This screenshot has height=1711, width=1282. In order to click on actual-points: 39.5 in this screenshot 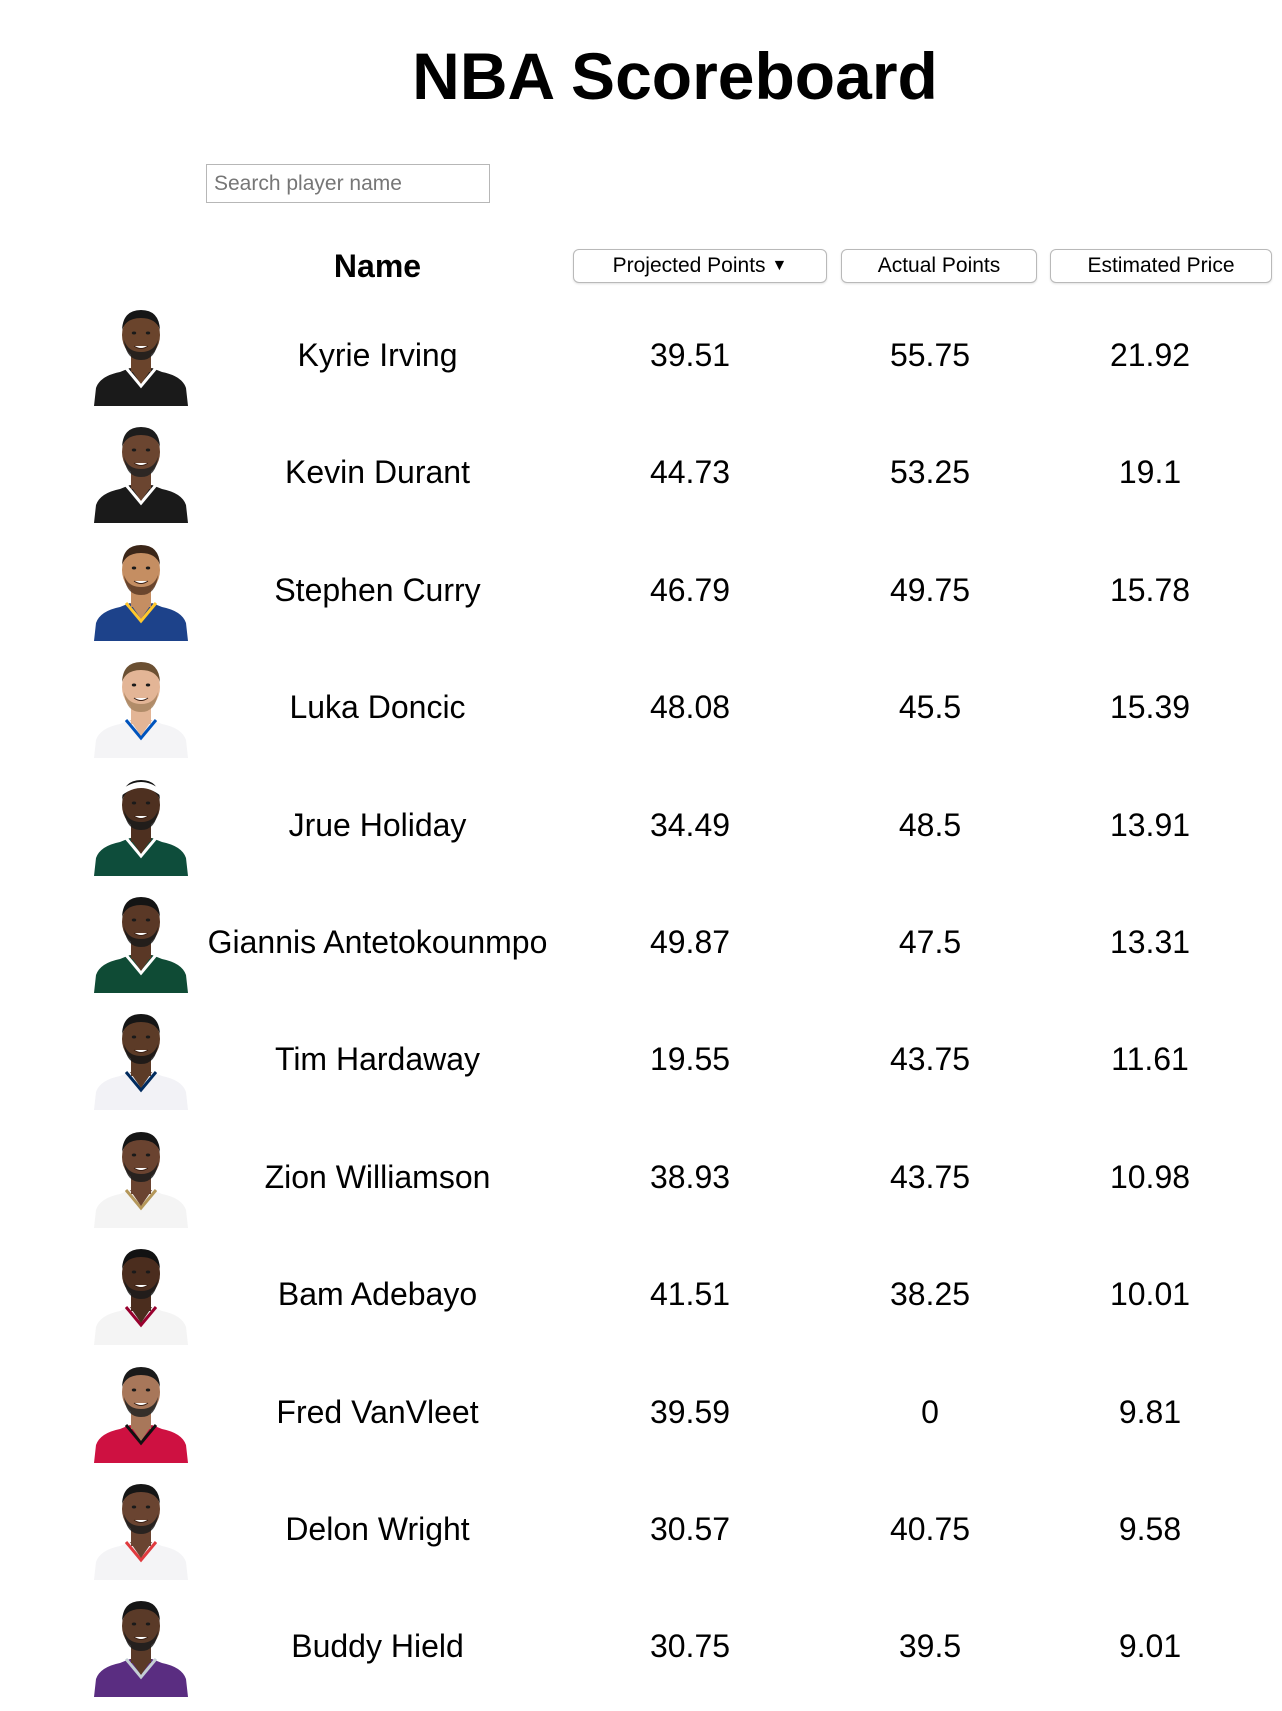, I will do `click(930, 1646)`.